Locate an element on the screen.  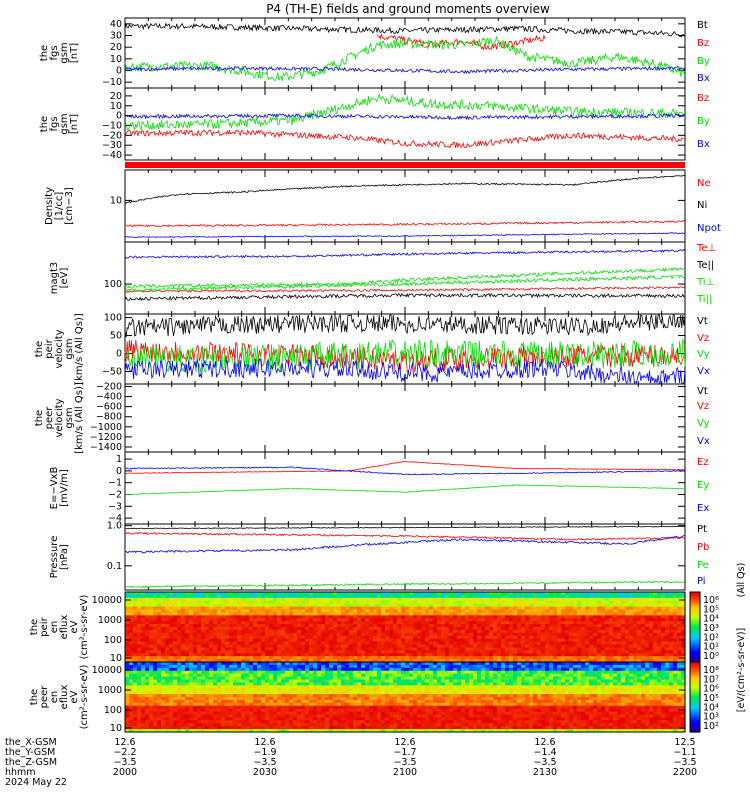
series-line-Ez is located at coordinates (405, 467).